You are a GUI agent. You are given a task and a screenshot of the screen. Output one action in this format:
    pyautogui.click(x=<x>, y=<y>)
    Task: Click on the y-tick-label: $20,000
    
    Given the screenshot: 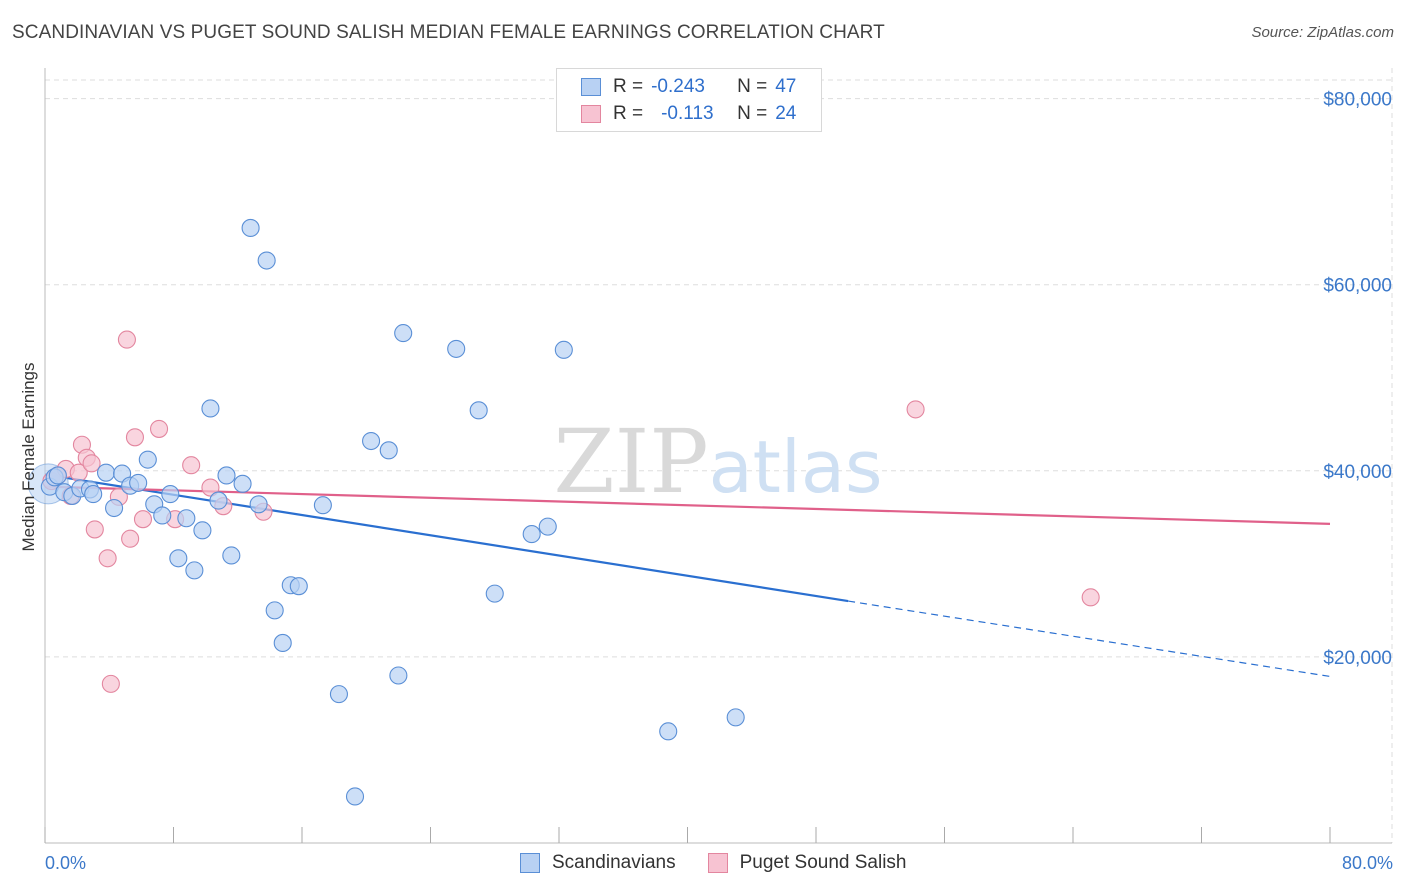 What is the action you would take?
    pyautogui.click(x=1357, y=658)
    